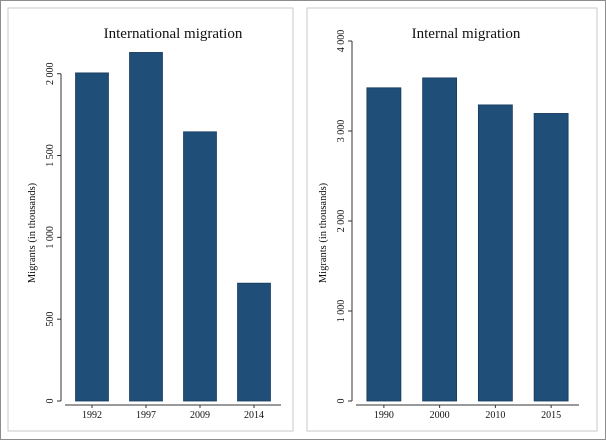 The width and height of the screenshot is (606, 444). What do you see at coordinates (440, 239) in the screenshot?
I see `bar-2000` at bounding box center [440, 239].